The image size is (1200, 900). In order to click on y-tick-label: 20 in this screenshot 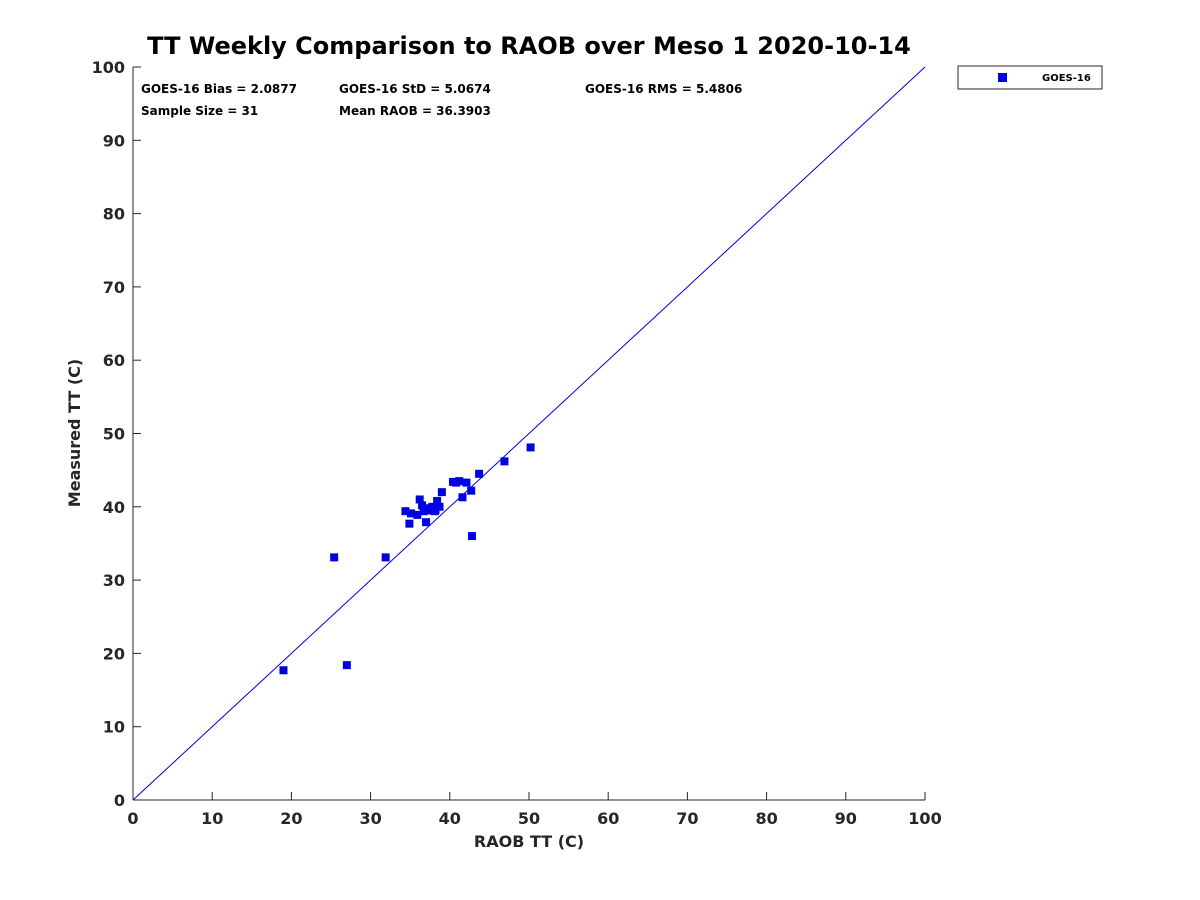, I will do `click(114, 653)`.